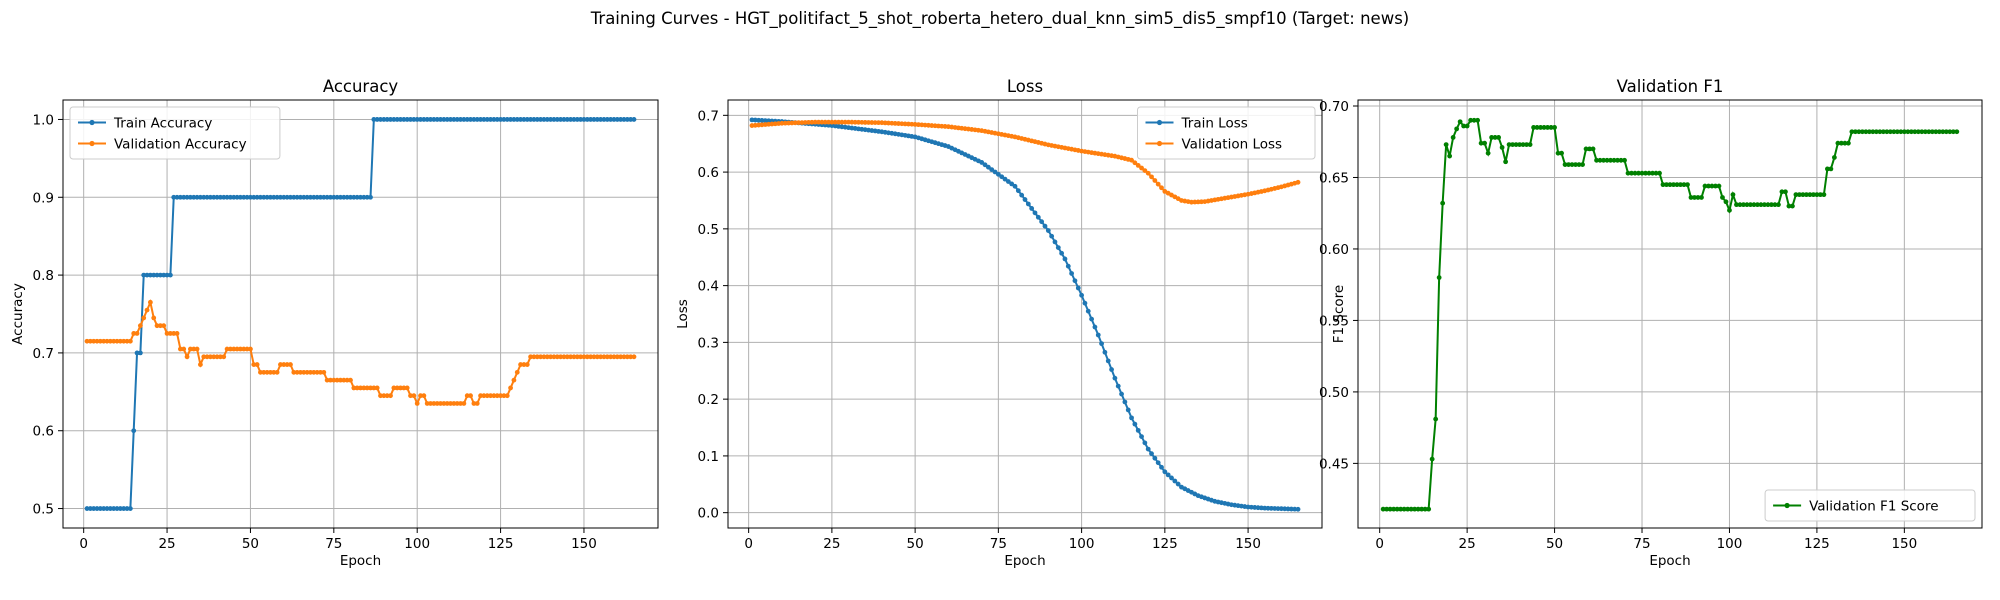 The image size is (2000, 600). I want to click on y-axis-label: Loss, so click(683, 314).